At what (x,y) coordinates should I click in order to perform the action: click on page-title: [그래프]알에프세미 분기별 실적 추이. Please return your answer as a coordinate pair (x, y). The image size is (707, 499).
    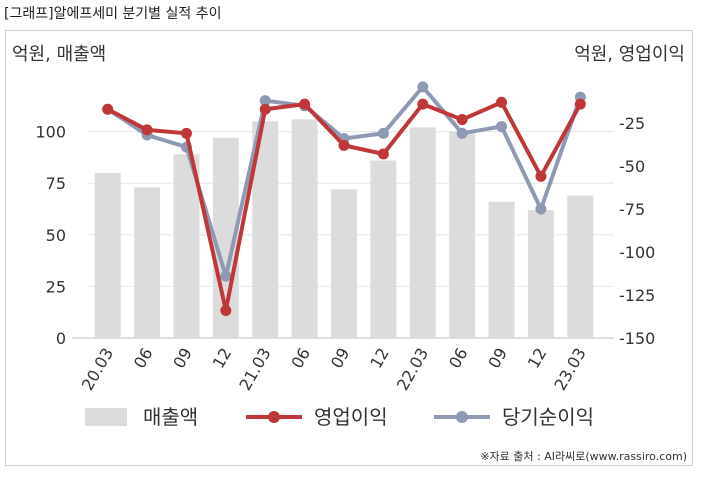
    Looking at the image, I should click on (113, 14).